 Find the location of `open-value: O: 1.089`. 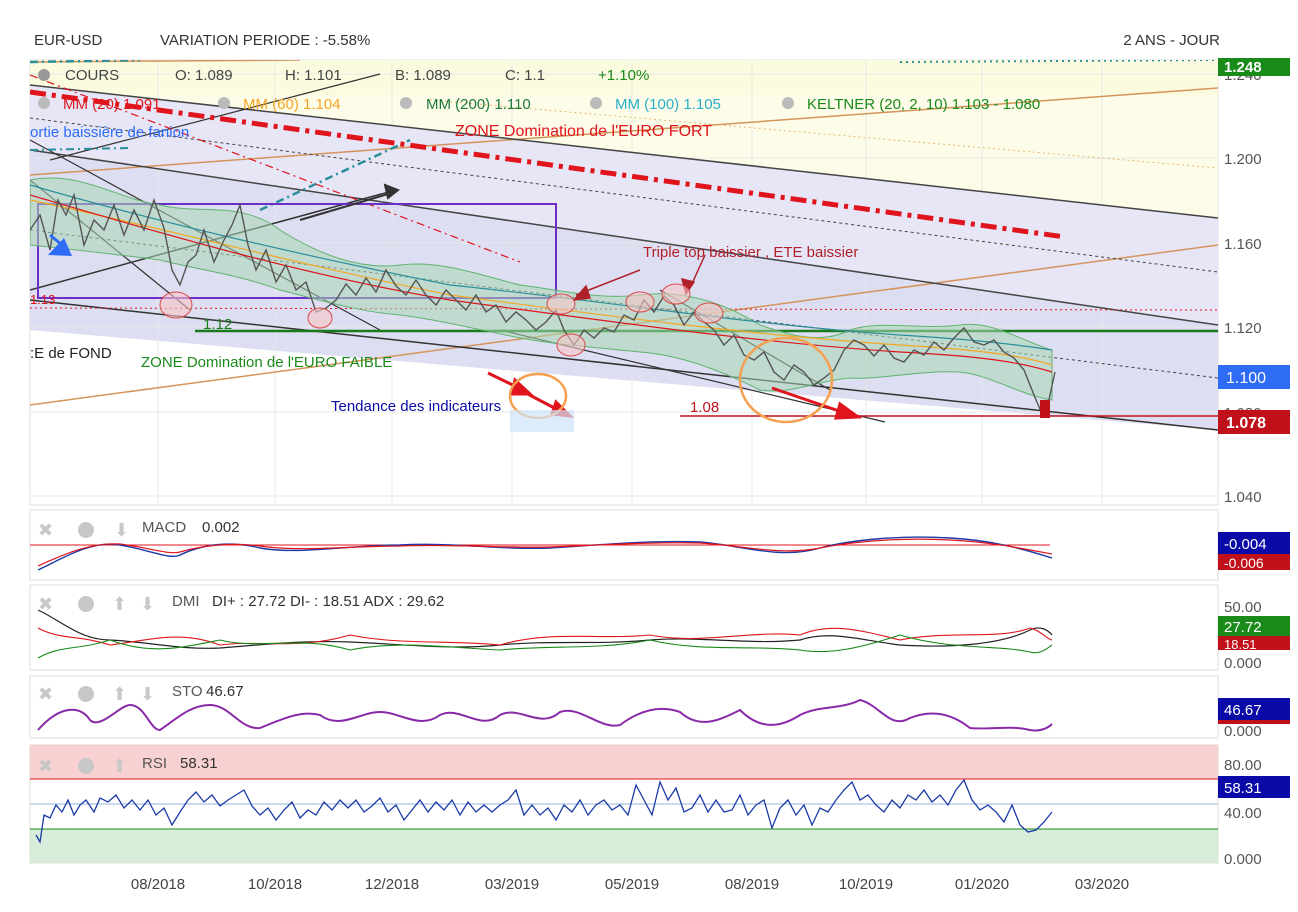

open-value: O: 1.089 is located at coordinates (204, 75).